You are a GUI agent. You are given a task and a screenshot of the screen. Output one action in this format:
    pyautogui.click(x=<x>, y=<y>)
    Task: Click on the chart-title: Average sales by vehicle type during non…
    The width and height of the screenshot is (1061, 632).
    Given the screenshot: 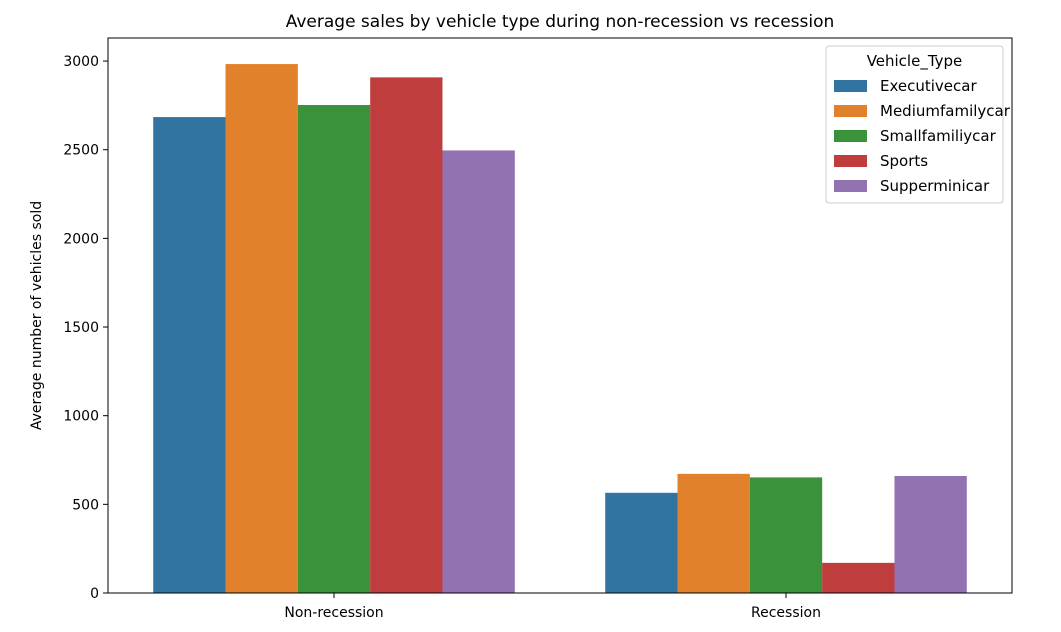 What is the action you would take?
    pyautogui.click(x=560, y=22)
    